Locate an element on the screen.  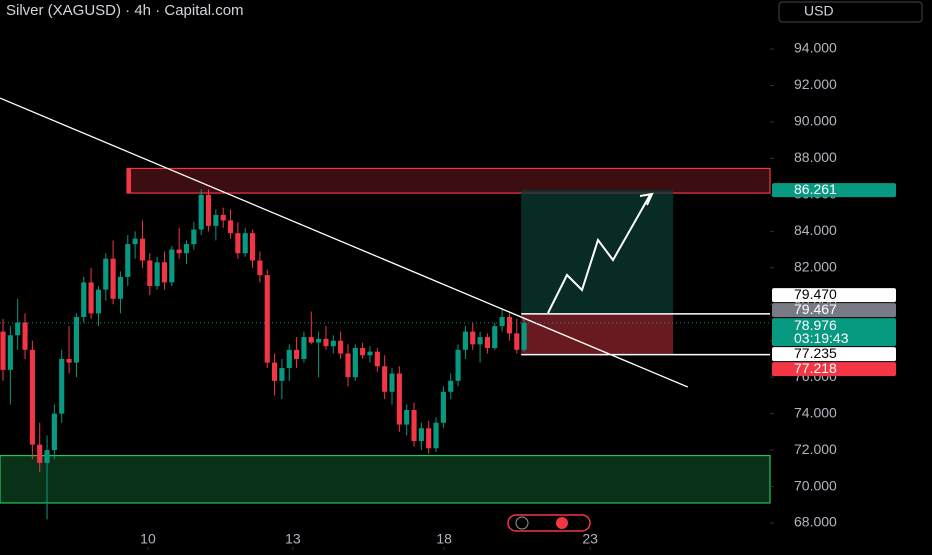
zone-edge is located at coordinates (129, 181).